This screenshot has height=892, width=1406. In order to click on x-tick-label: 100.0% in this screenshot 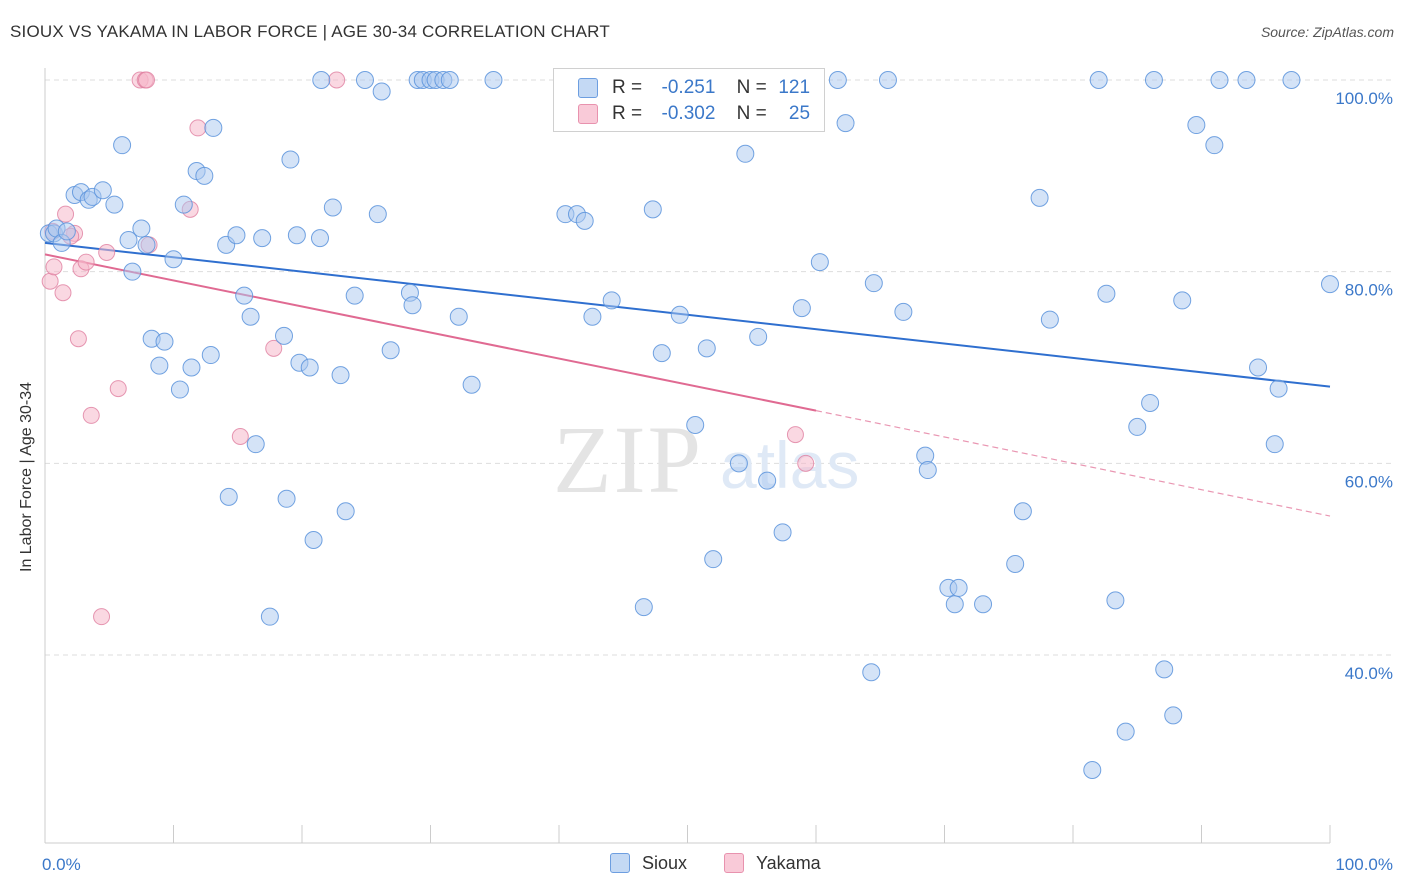, I will do `click(1364, 864)`.